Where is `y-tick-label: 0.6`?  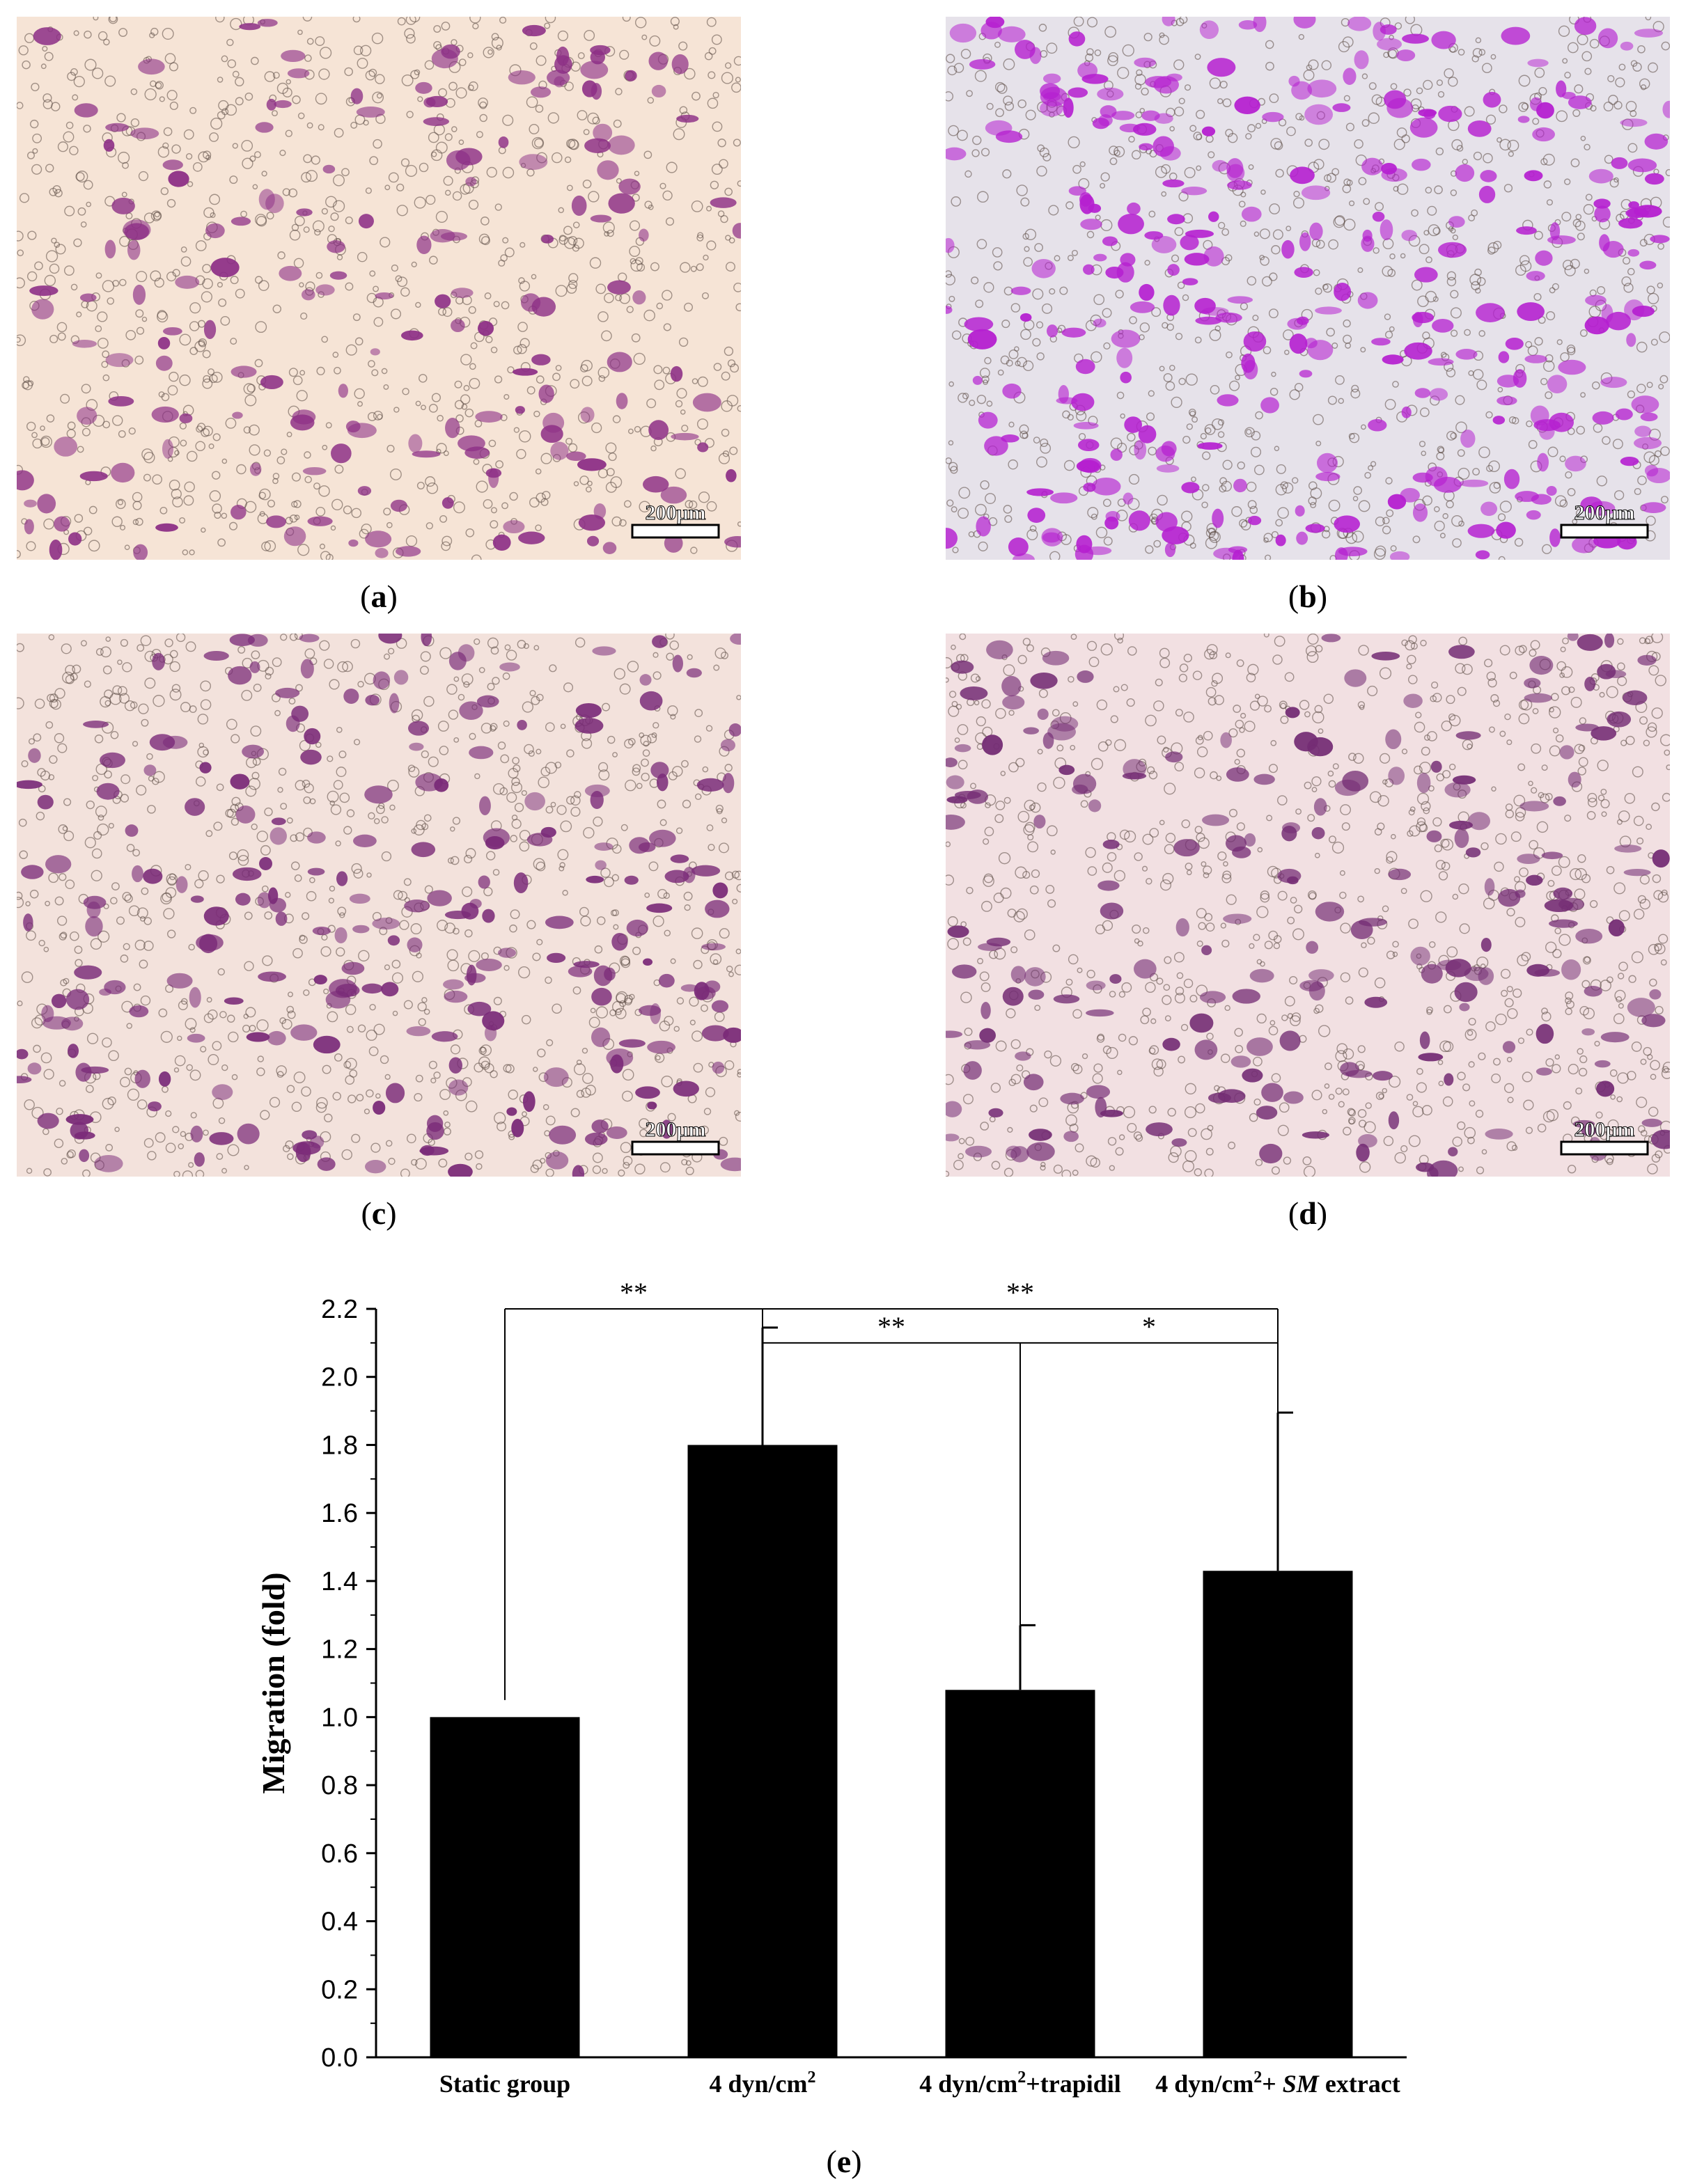 y-tick-label: 0.6 is located at coordinates (339, 1854).